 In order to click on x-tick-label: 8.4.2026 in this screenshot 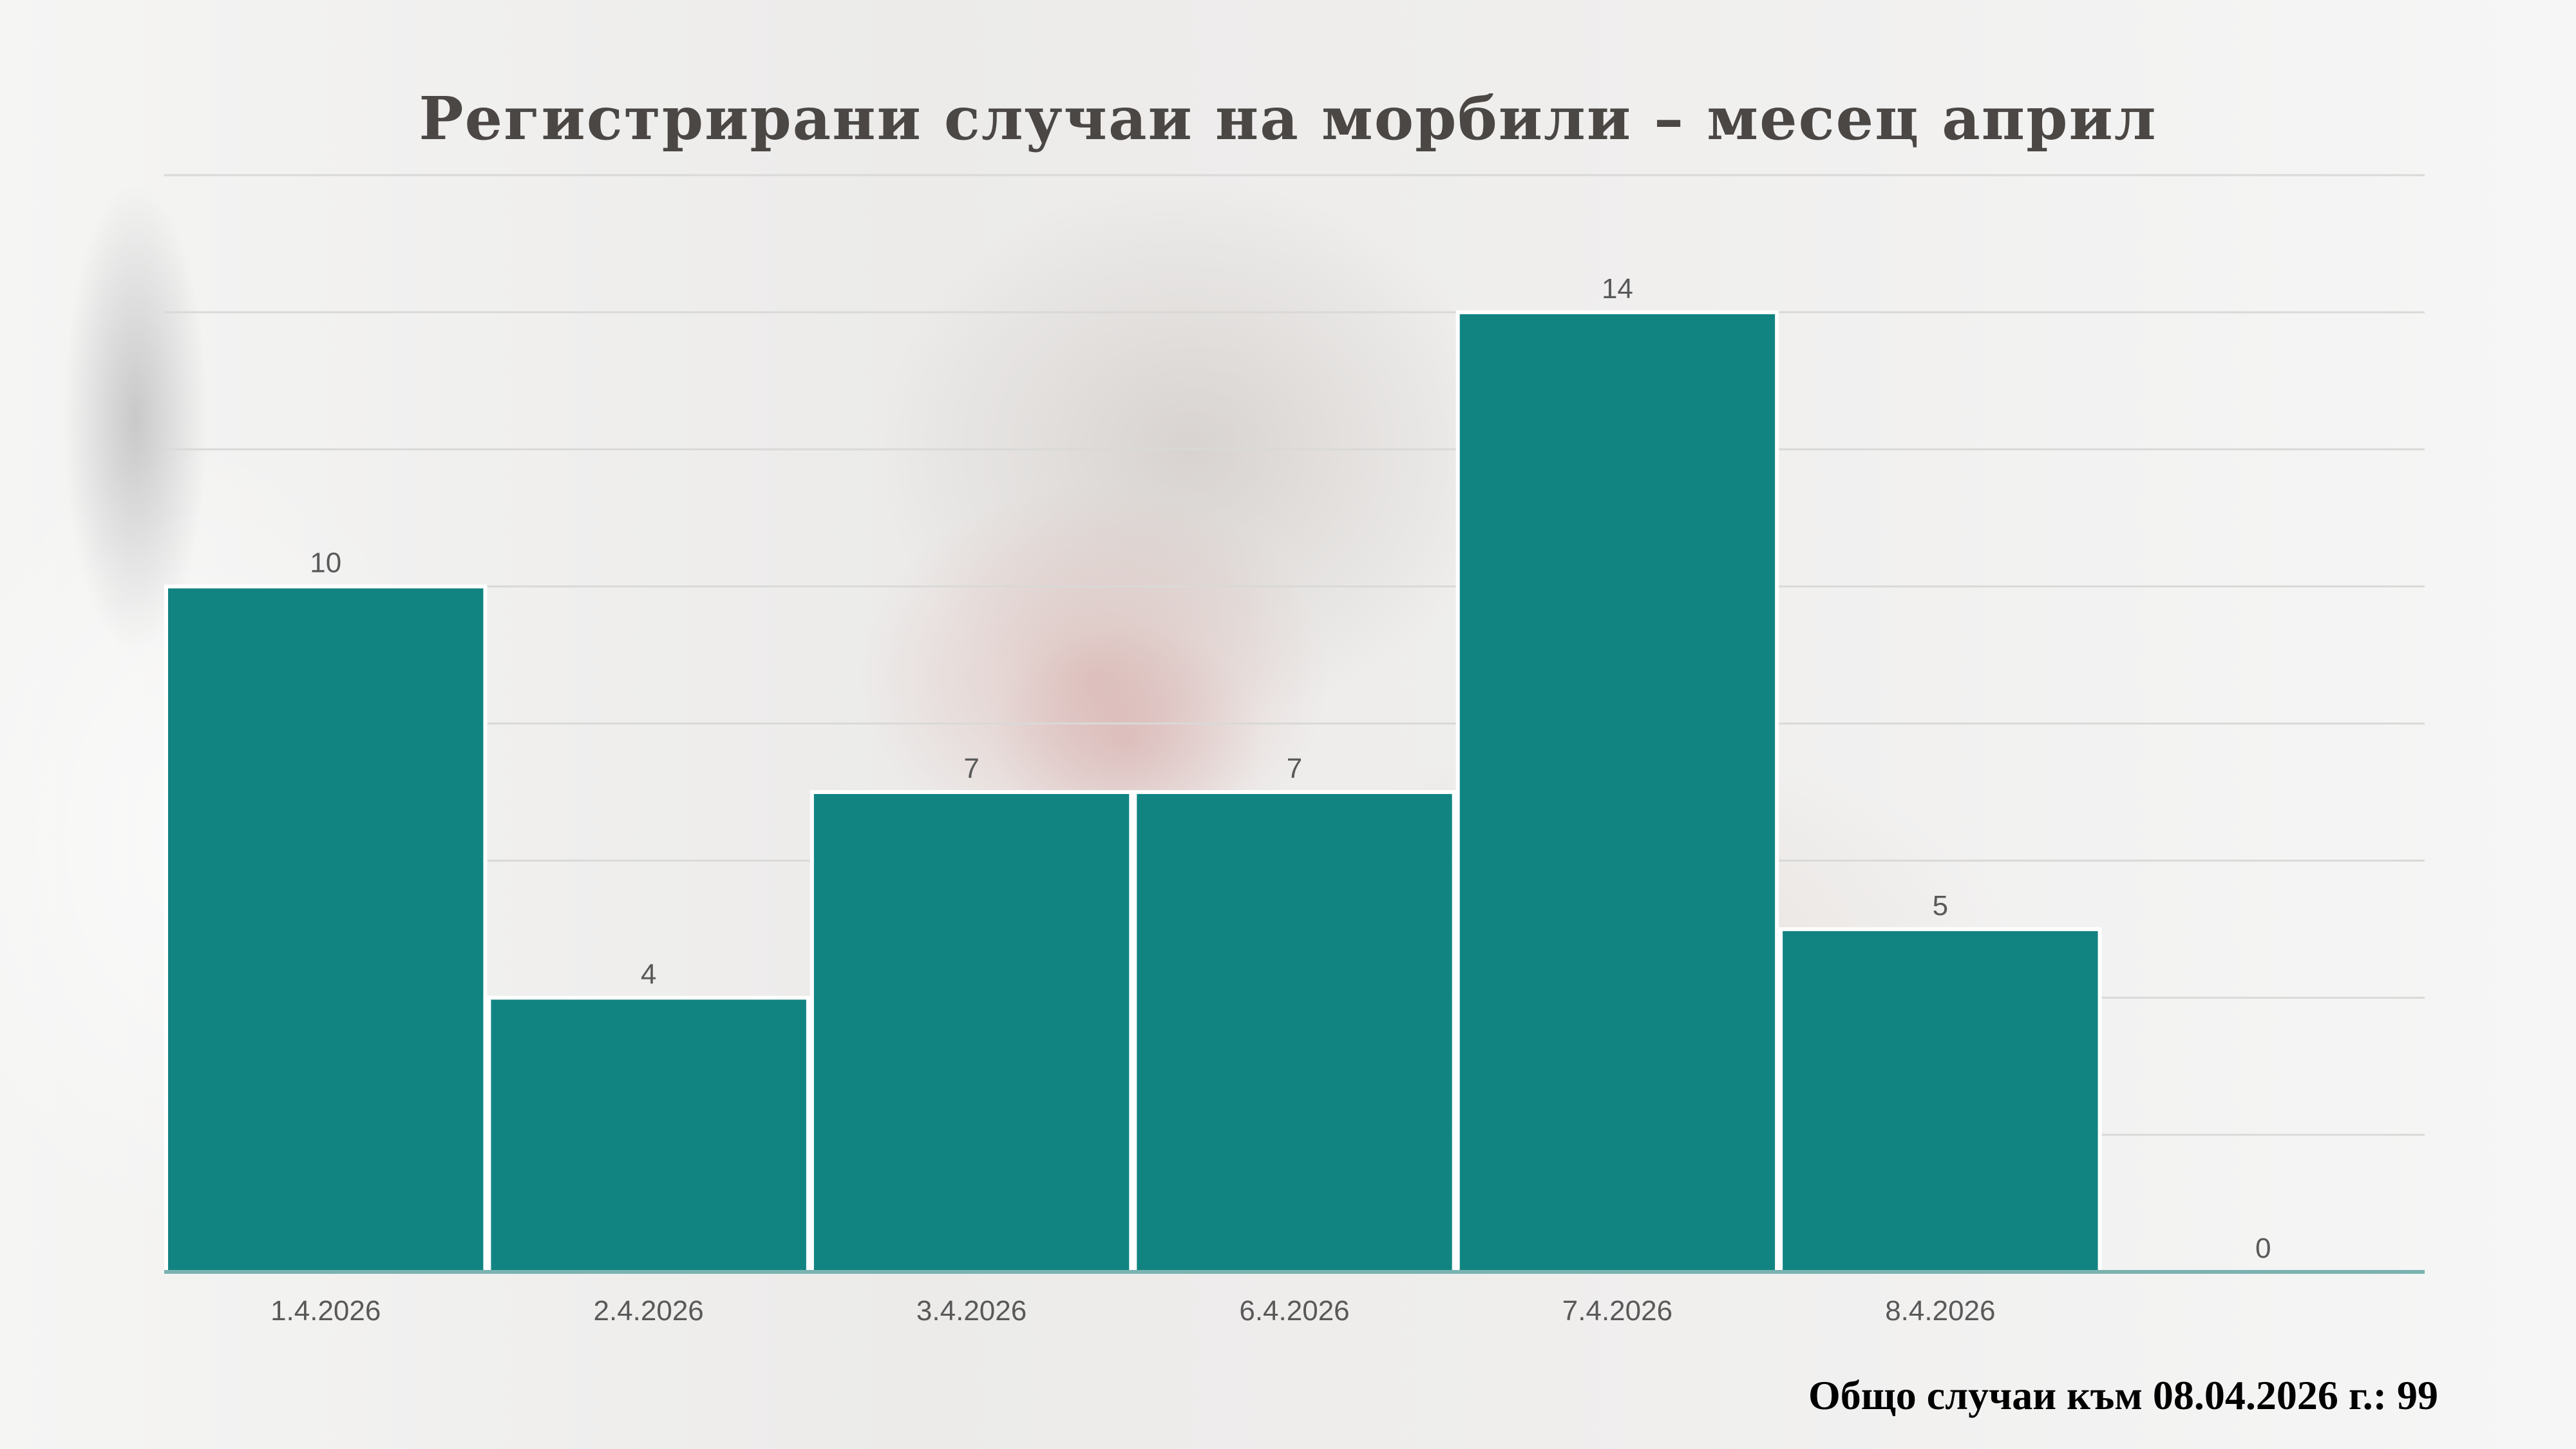, I will do `click(1940, 1311)`.